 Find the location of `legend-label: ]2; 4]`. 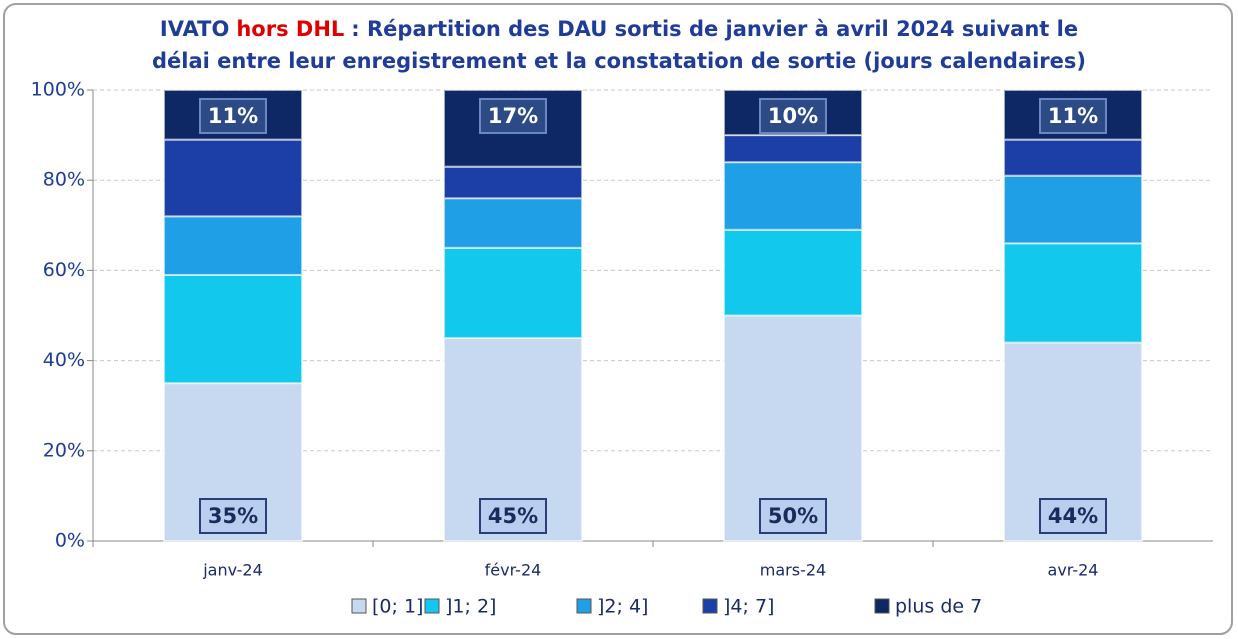

legend-label: ]2; 4] is located at coordinates (622, 607).